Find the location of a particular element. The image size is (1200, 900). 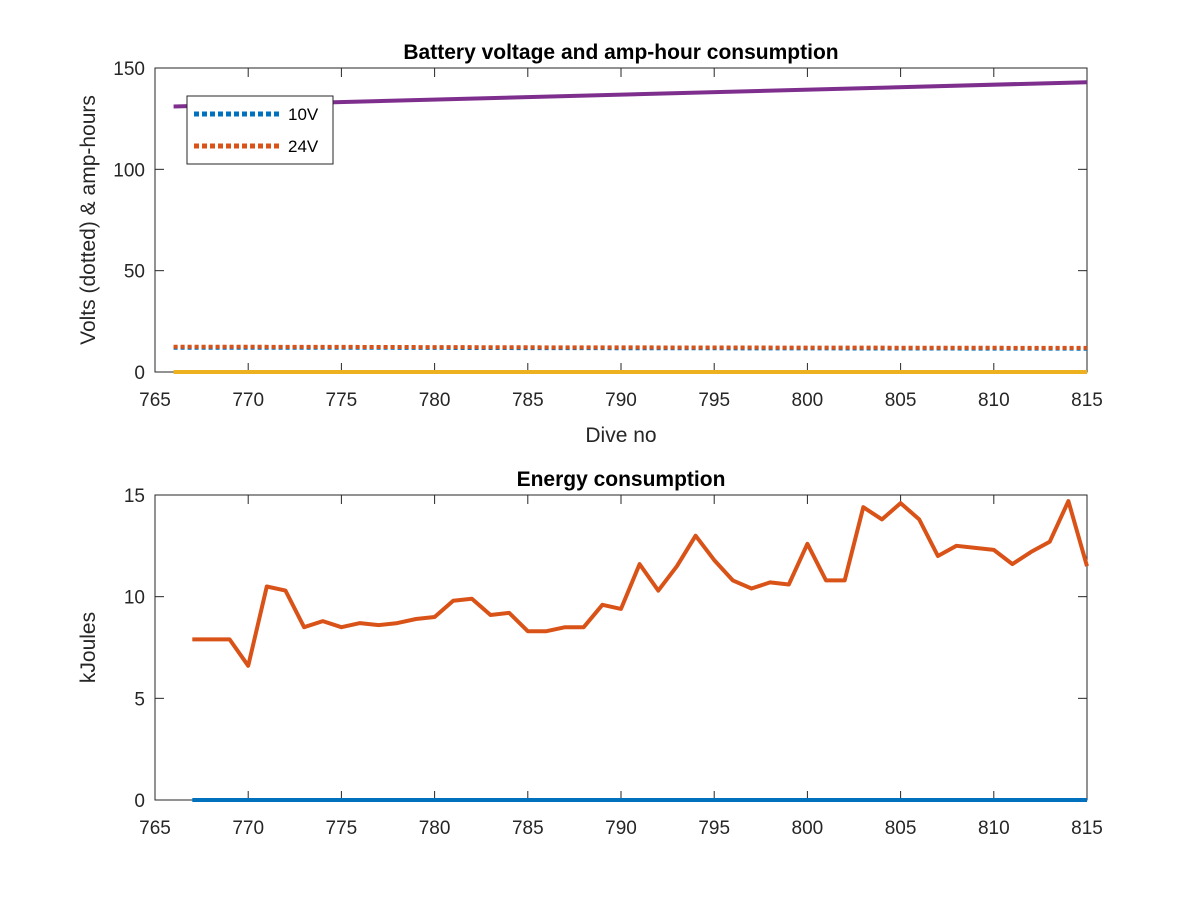

chart-title: Energy consumption is located at coordinates (621, 479).